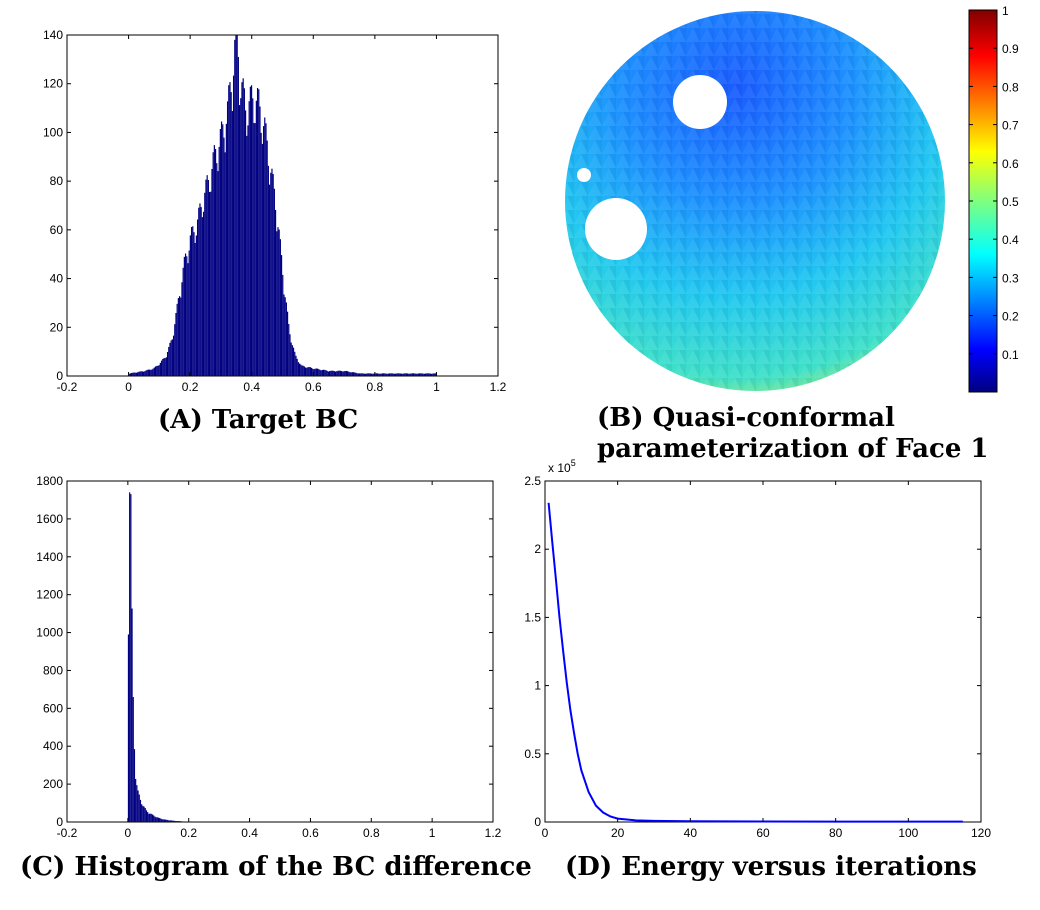  I want to click on panel-c-xtick-label: 0.6, so click(310, 833).